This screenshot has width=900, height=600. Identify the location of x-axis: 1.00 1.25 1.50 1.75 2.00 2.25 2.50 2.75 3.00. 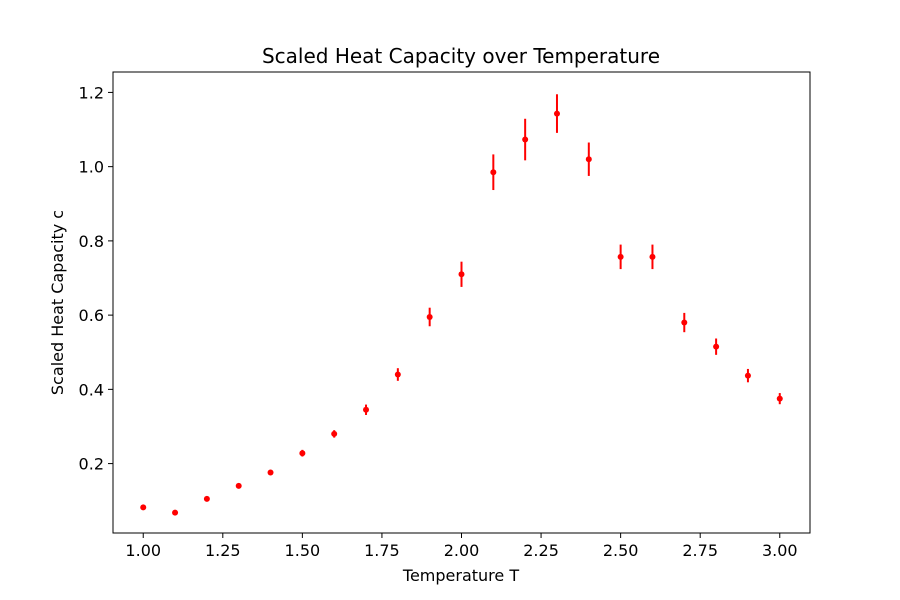
(461, 546).